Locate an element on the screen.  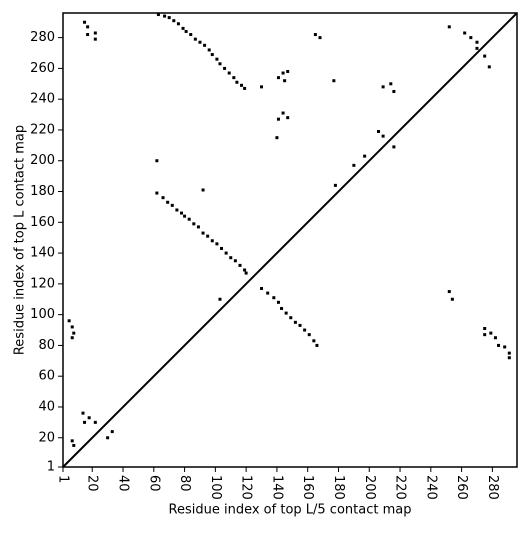
x-tick-label: 280 is located at coordinates (492, 487).